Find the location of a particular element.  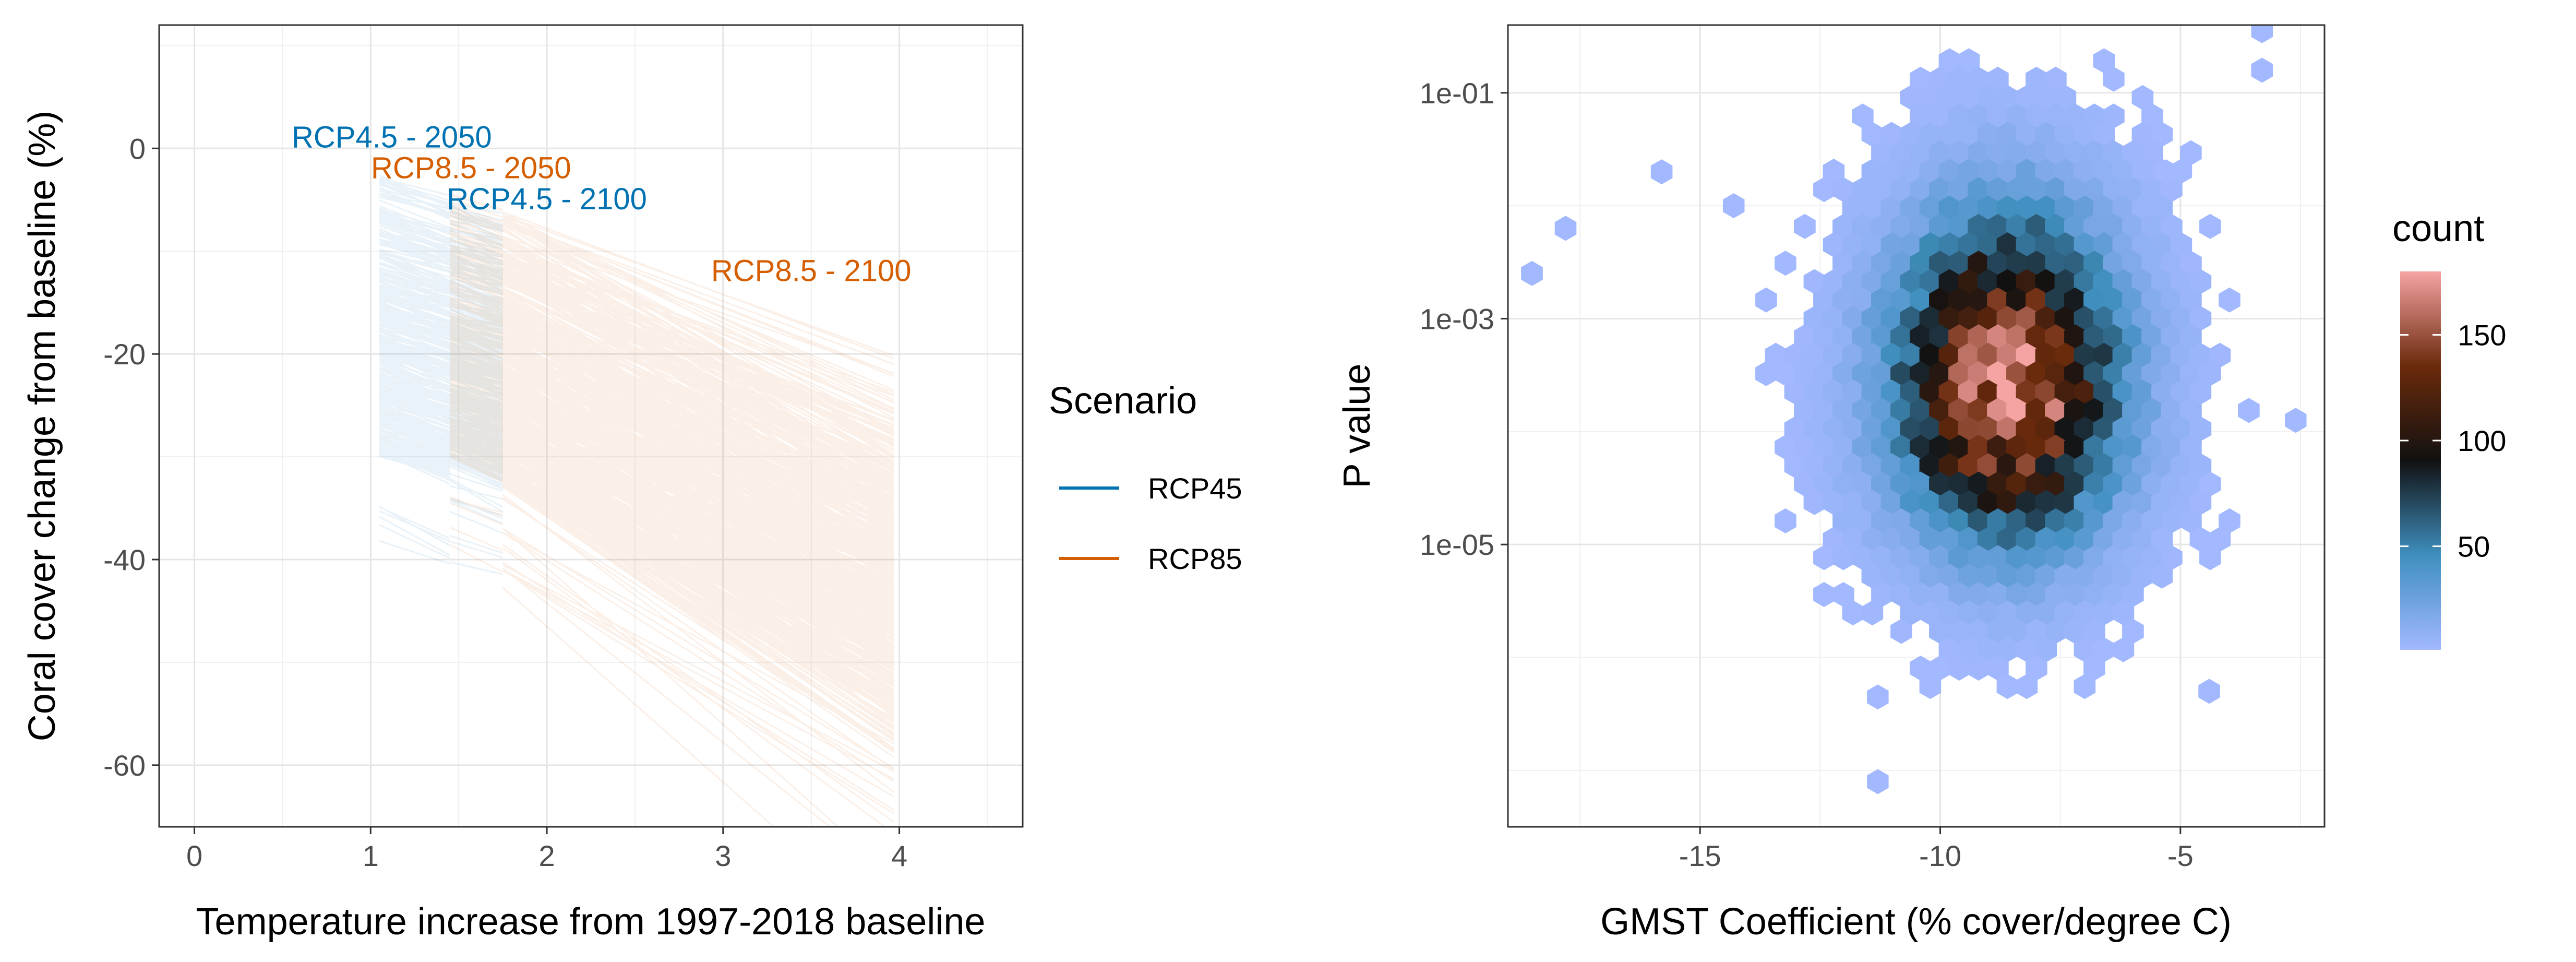

y-tick-label: 1e-05 is located at coordinates (1457, 544).